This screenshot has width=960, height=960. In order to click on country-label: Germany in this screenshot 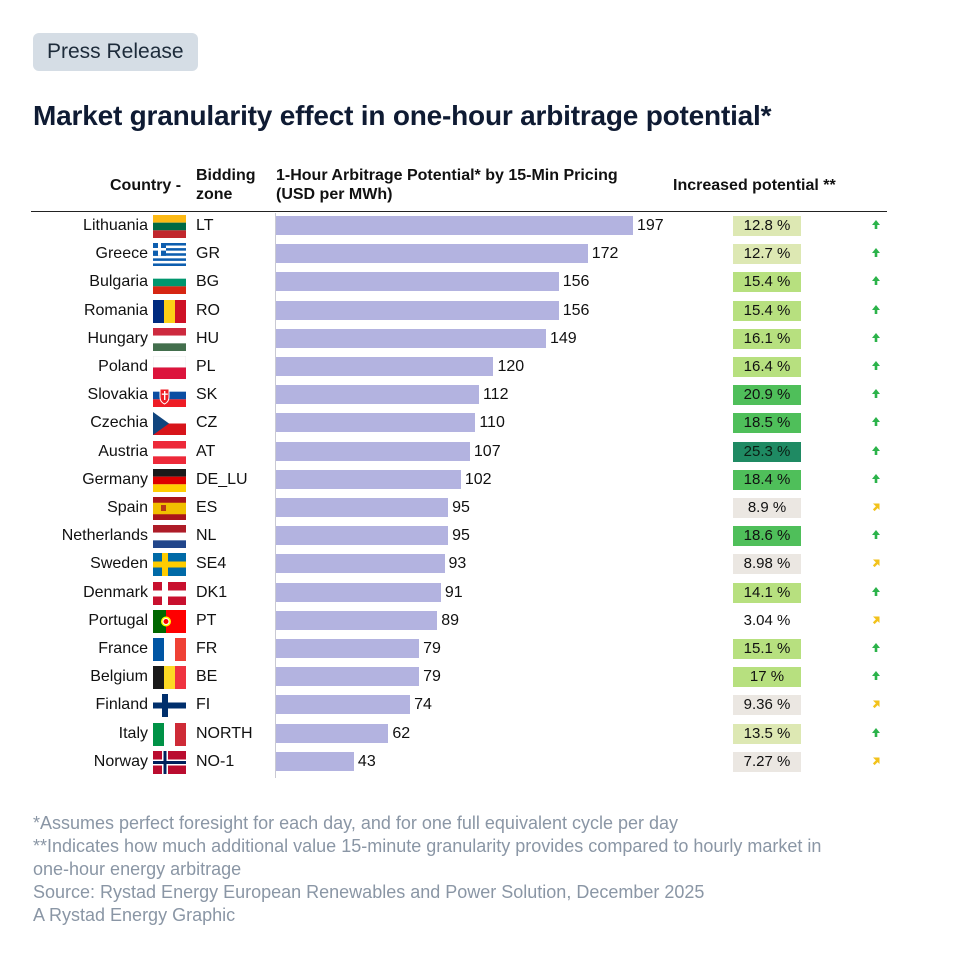, I will do `click(115, 479)`.